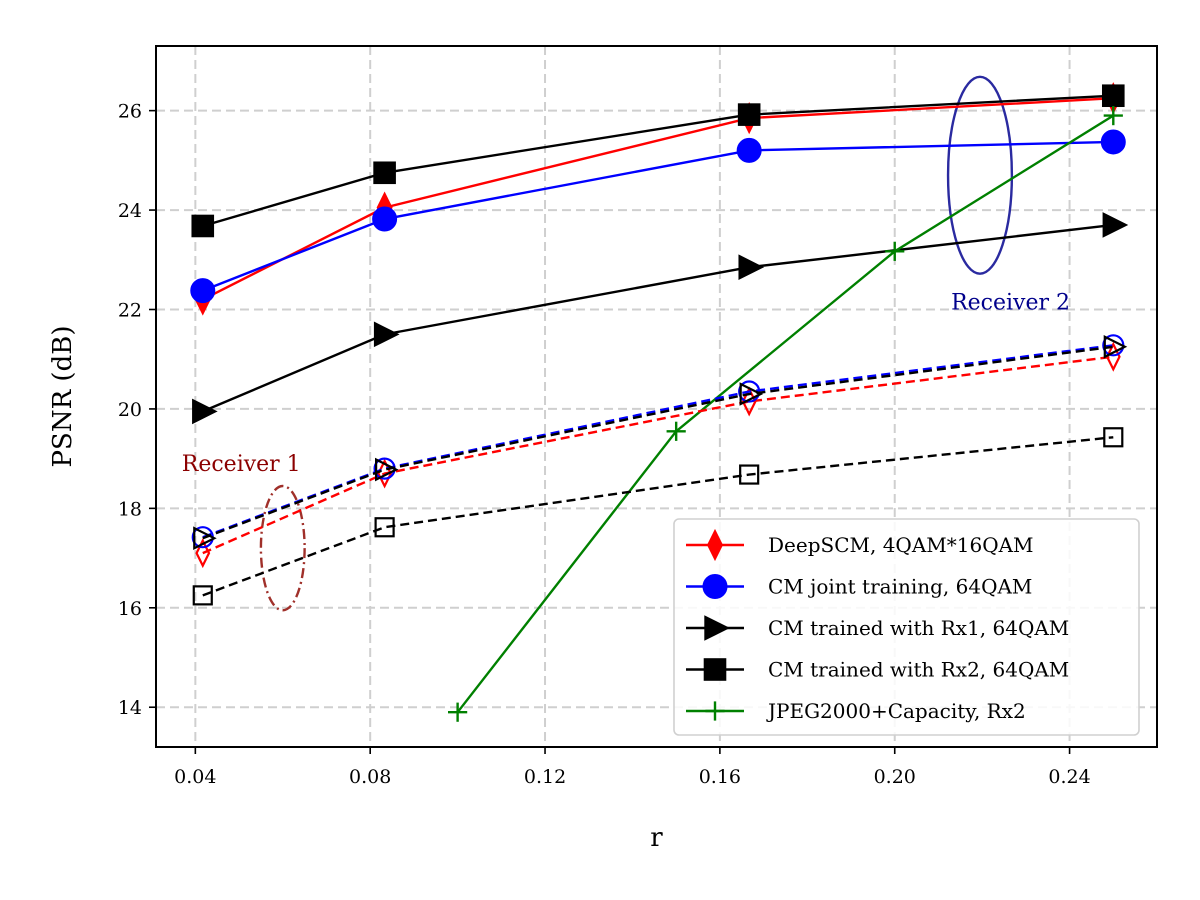  I want to click on series-cm-trained-with-rx2-64qam, so click(658, 161).